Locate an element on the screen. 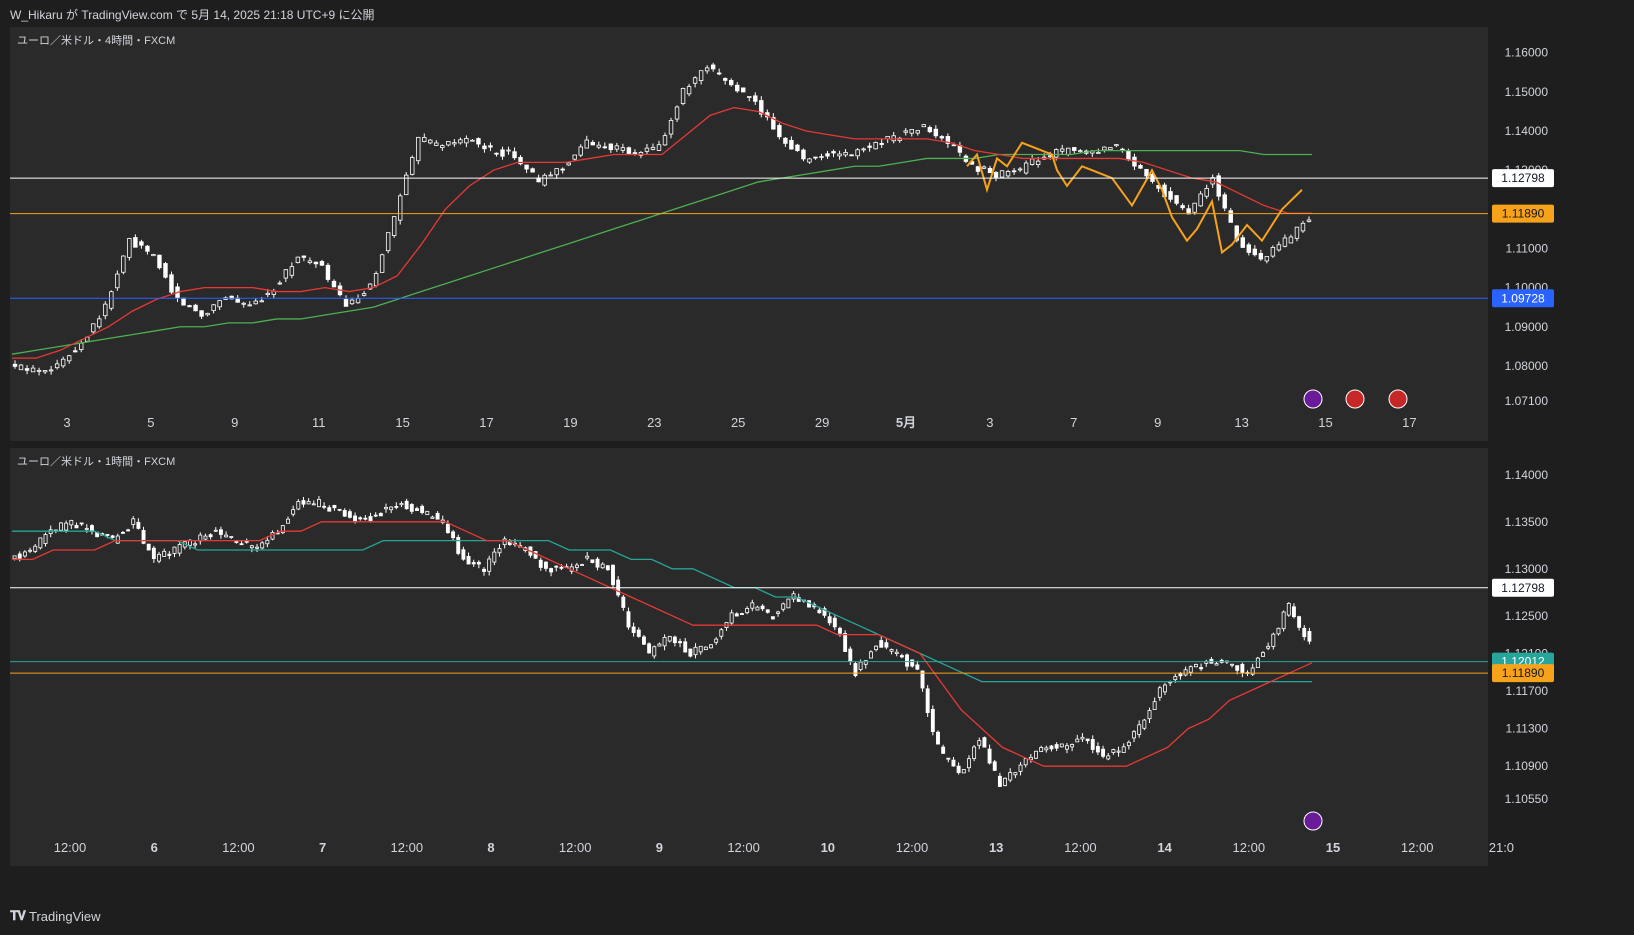 The width and height of the screenshot is (1634, 935). x-tick-label: 12:00 is located at coordinates (575, 847).